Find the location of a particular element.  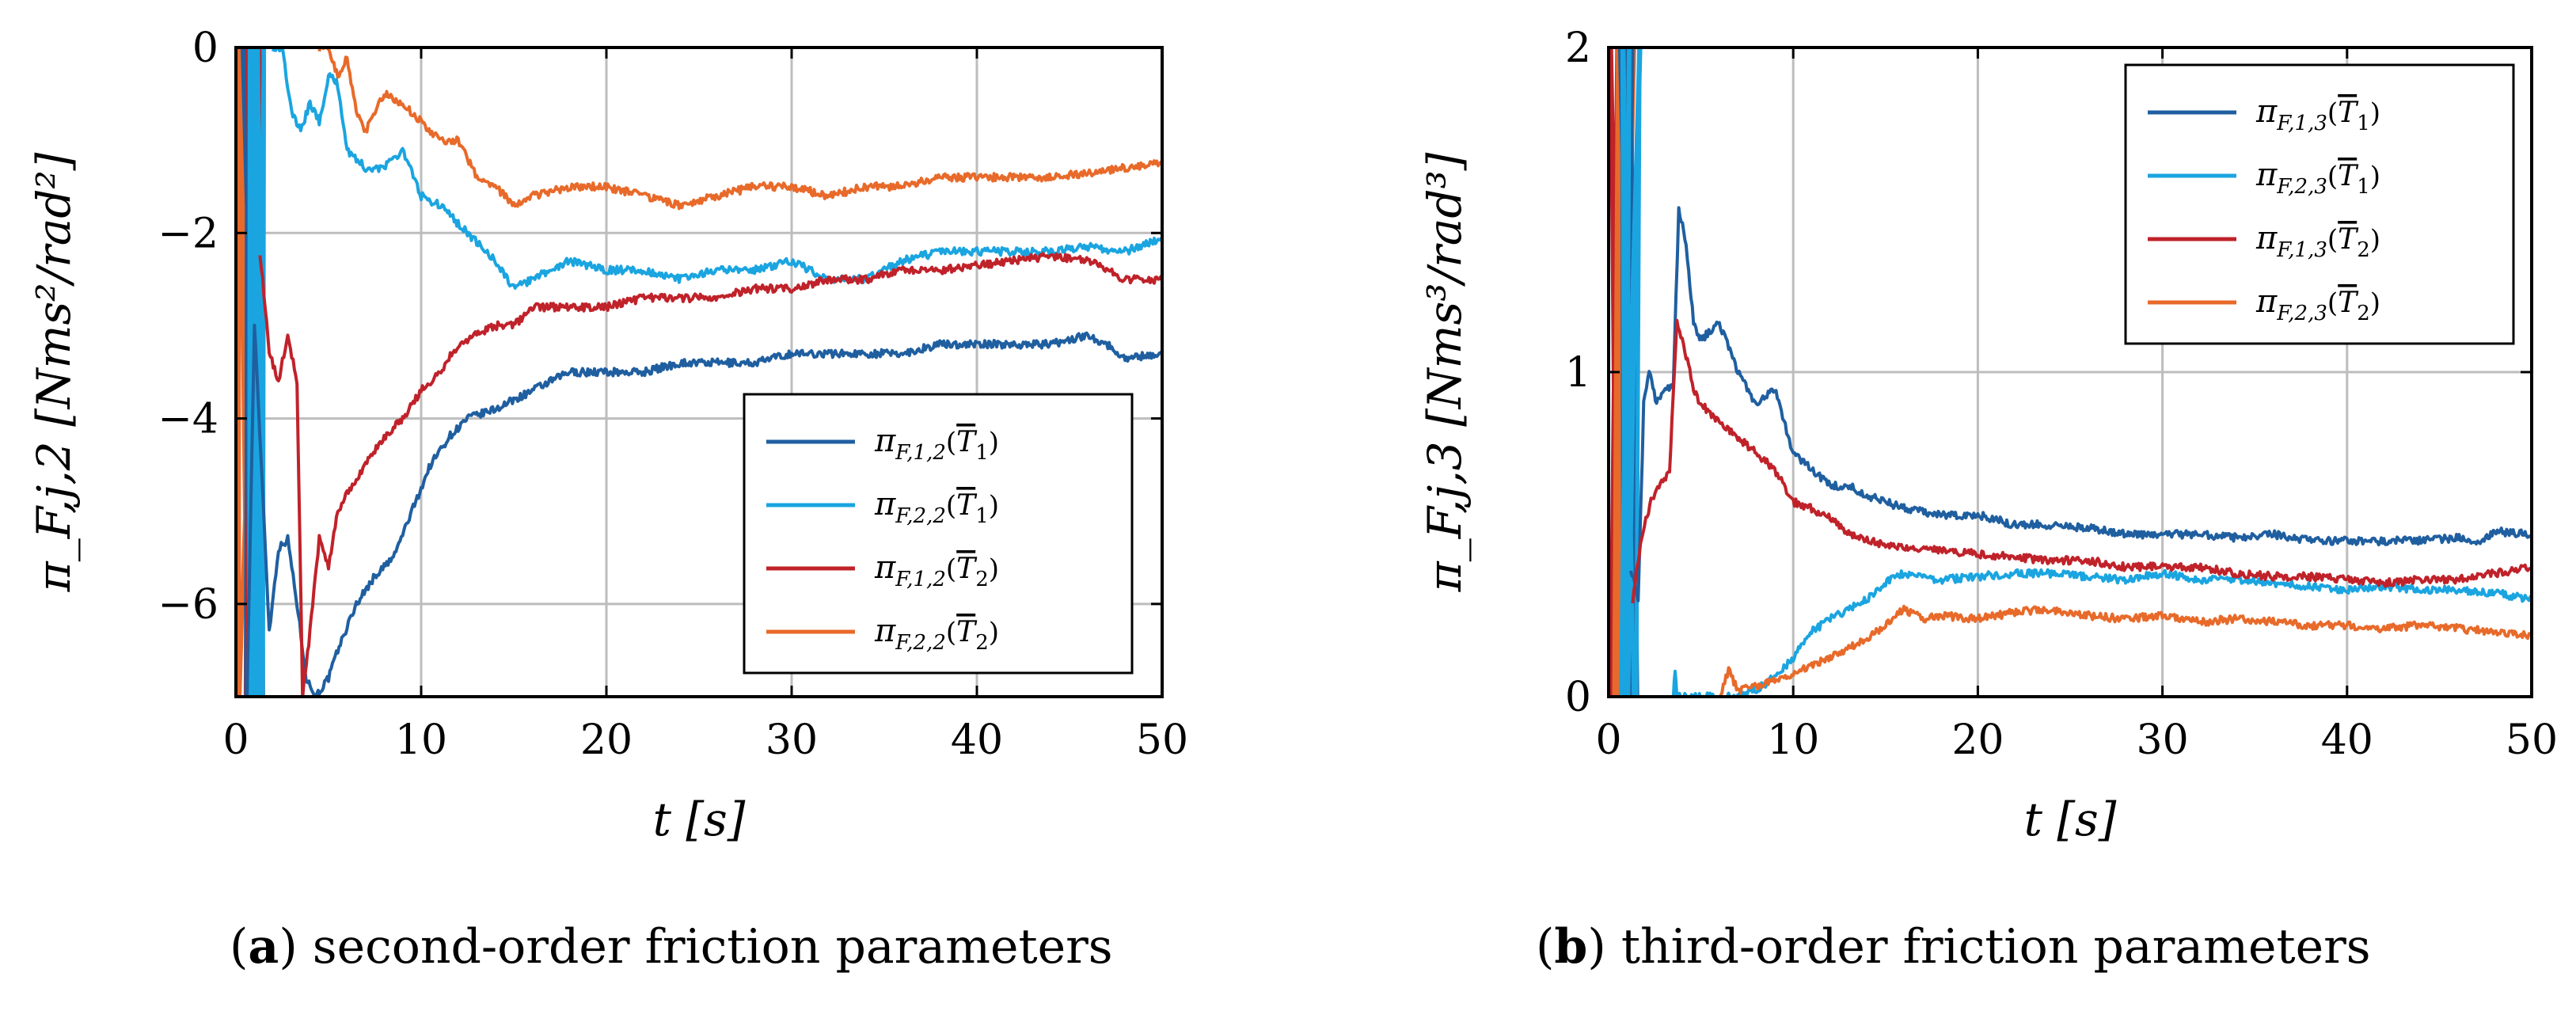

legend-label-1: πF,1,3(T1) is located at coordinates (2318, 114).